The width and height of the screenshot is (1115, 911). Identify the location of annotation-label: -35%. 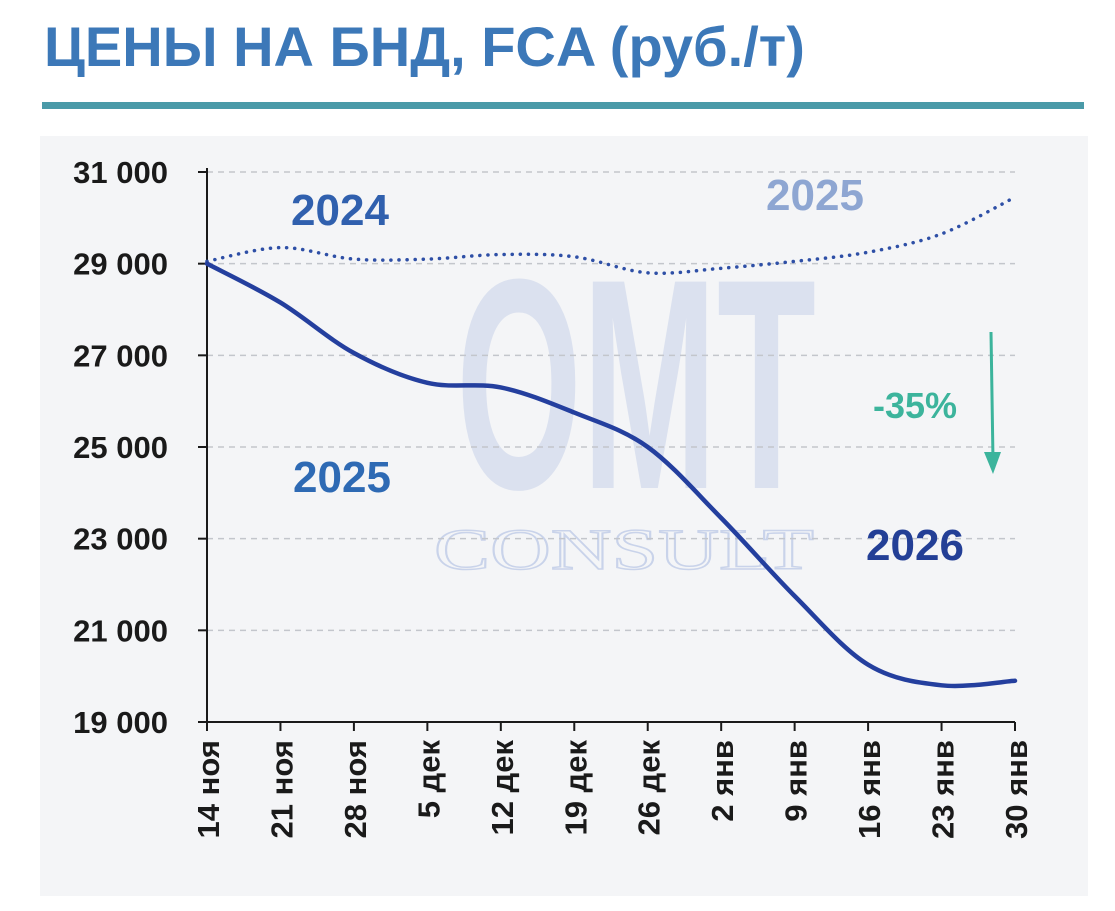
(915, 405).